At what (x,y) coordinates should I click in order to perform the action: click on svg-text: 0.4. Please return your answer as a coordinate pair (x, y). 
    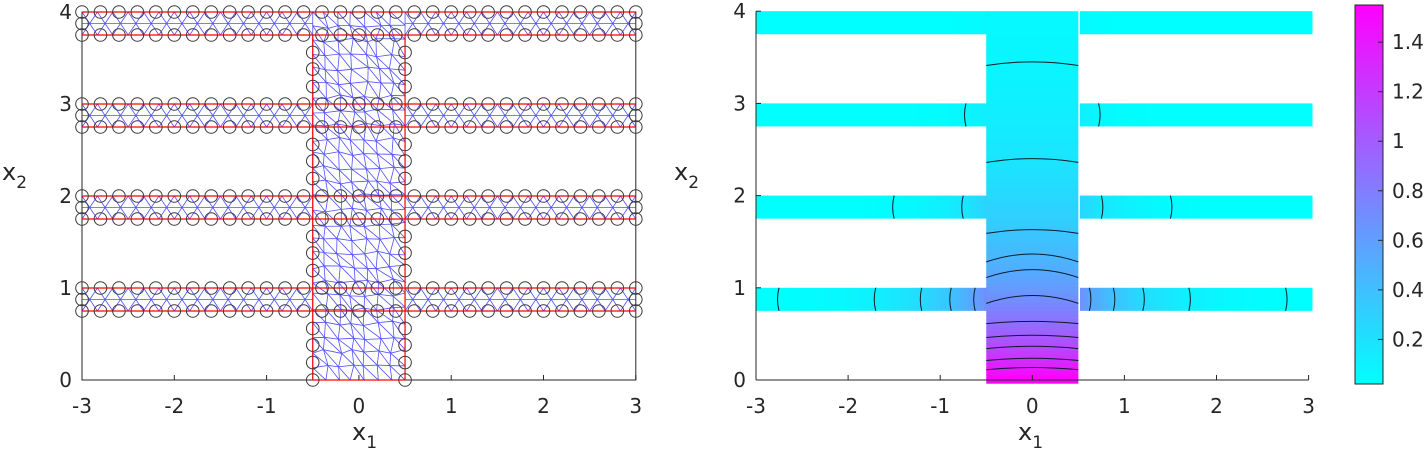
    Looking at the image, I should click on (1408, 290).